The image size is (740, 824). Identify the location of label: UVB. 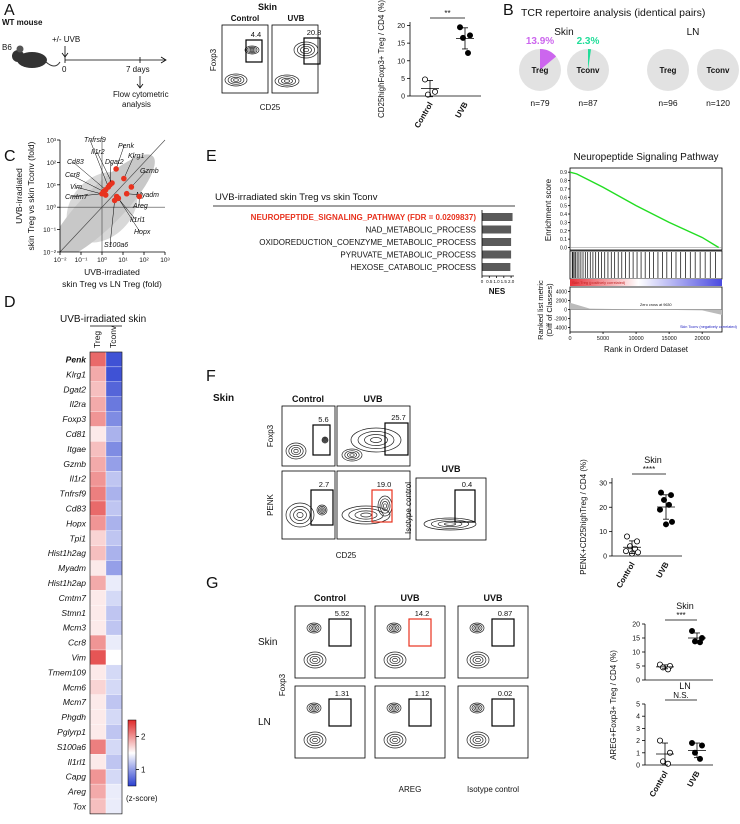
(451, 469).